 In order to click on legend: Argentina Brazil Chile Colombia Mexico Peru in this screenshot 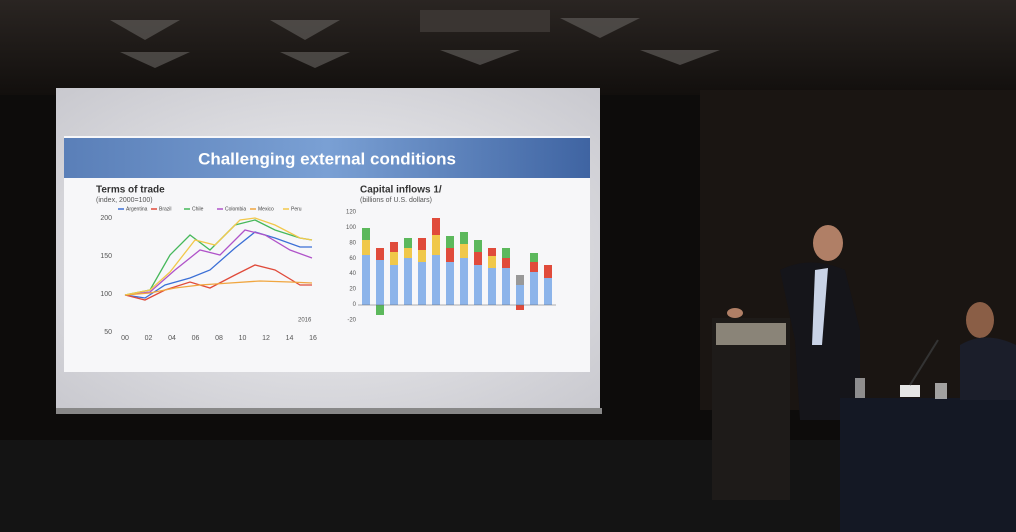, I will do `click(210, 209)`.